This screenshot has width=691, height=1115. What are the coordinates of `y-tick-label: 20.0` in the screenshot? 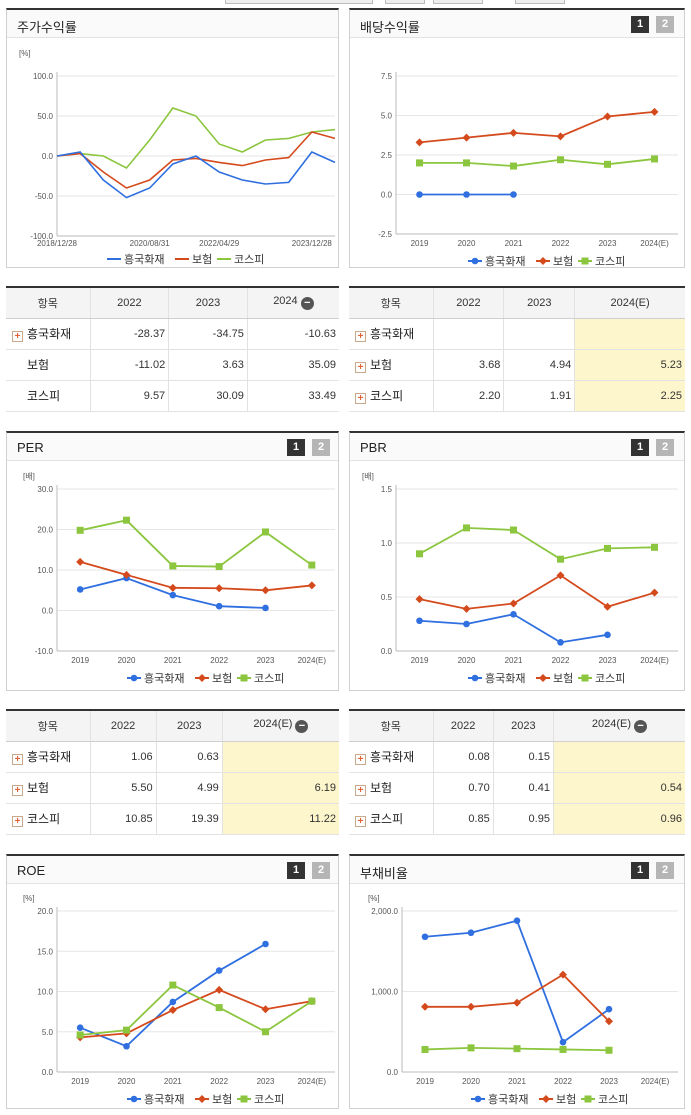 It's located at (45, 911).